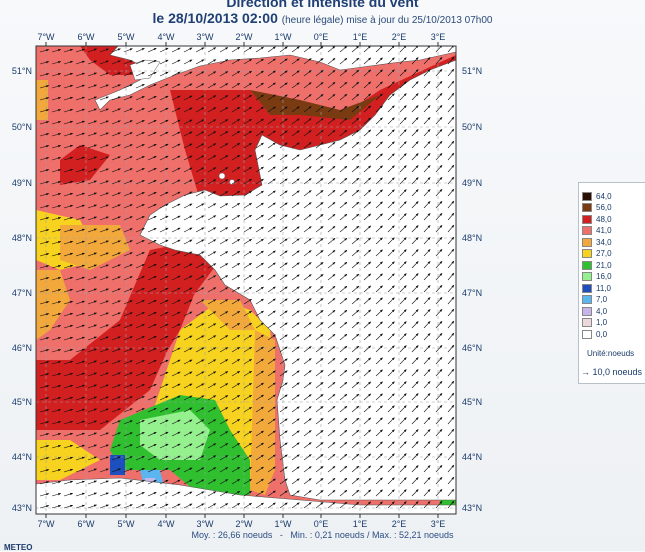  Describe the element at coordinates (322, 5) in the screenshot. I see `map-title: Direction et intensité du vent` at that location.